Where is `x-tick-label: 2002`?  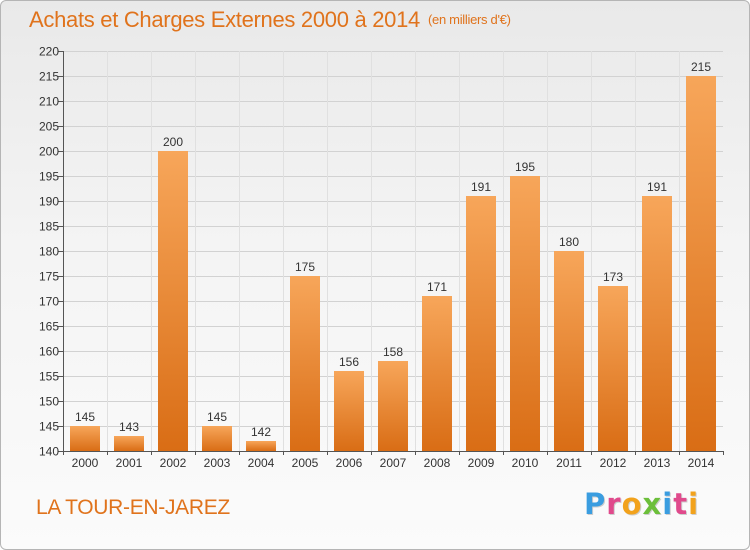
x-tick-label: 2002 is located at coordinates (173, 463).